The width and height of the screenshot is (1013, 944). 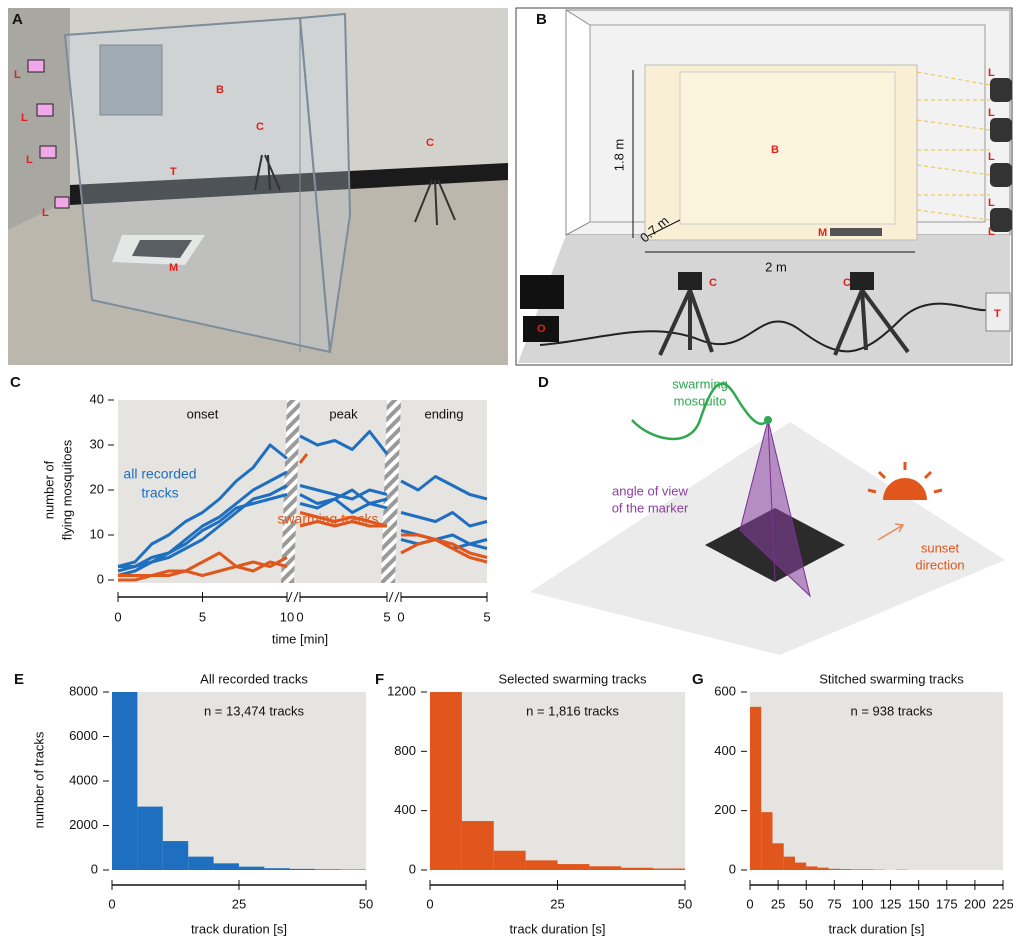 I want to click on trigger-box, so click(x=998, y=312).